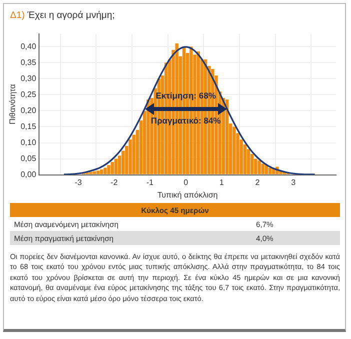  Describe the element at coordinates (28, 175) in the screenshot. I see `y-tick-label: 0,00` at that location.